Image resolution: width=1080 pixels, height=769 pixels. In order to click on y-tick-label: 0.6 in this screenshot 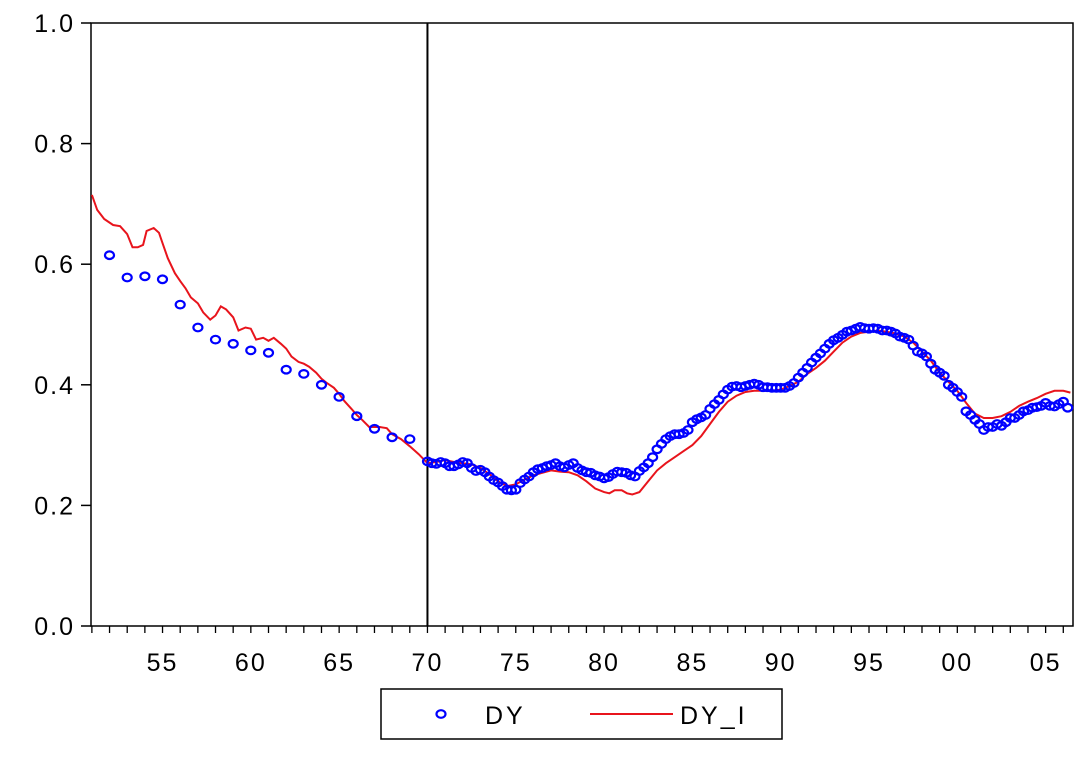, I will do `click(54, 265)`.